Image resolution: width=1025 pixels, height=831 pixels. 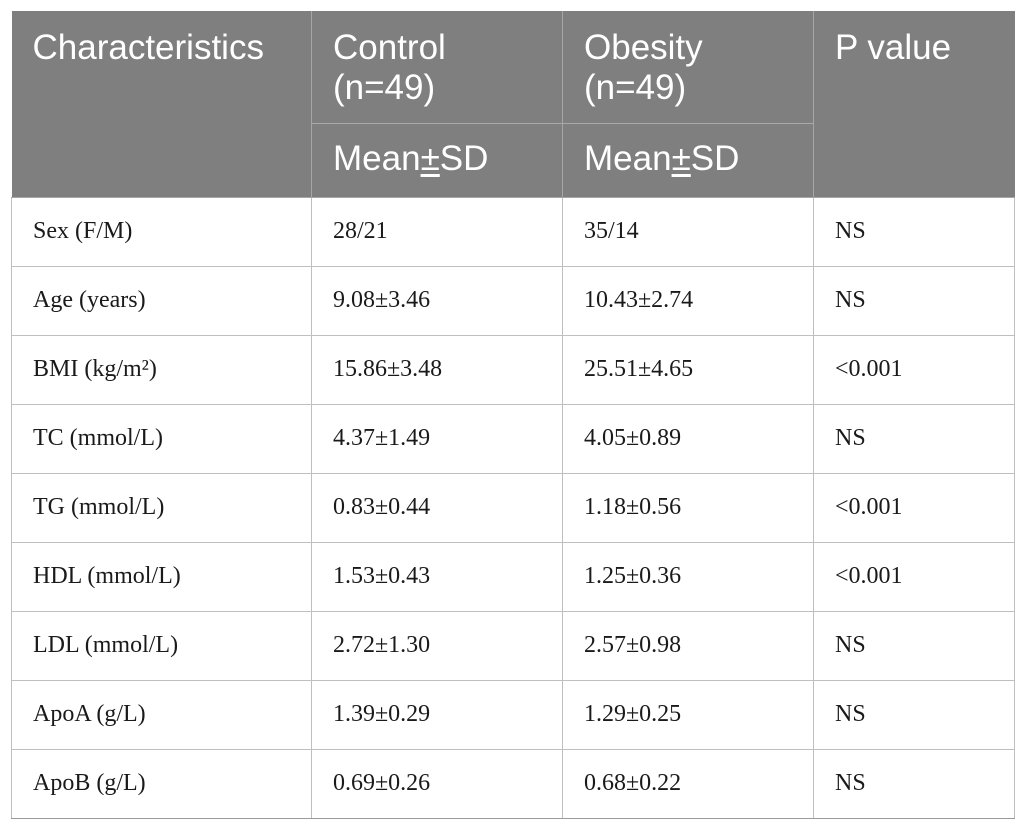 I want to click on obesity-value: 25.51±4.65, so click(x=688, y=369).